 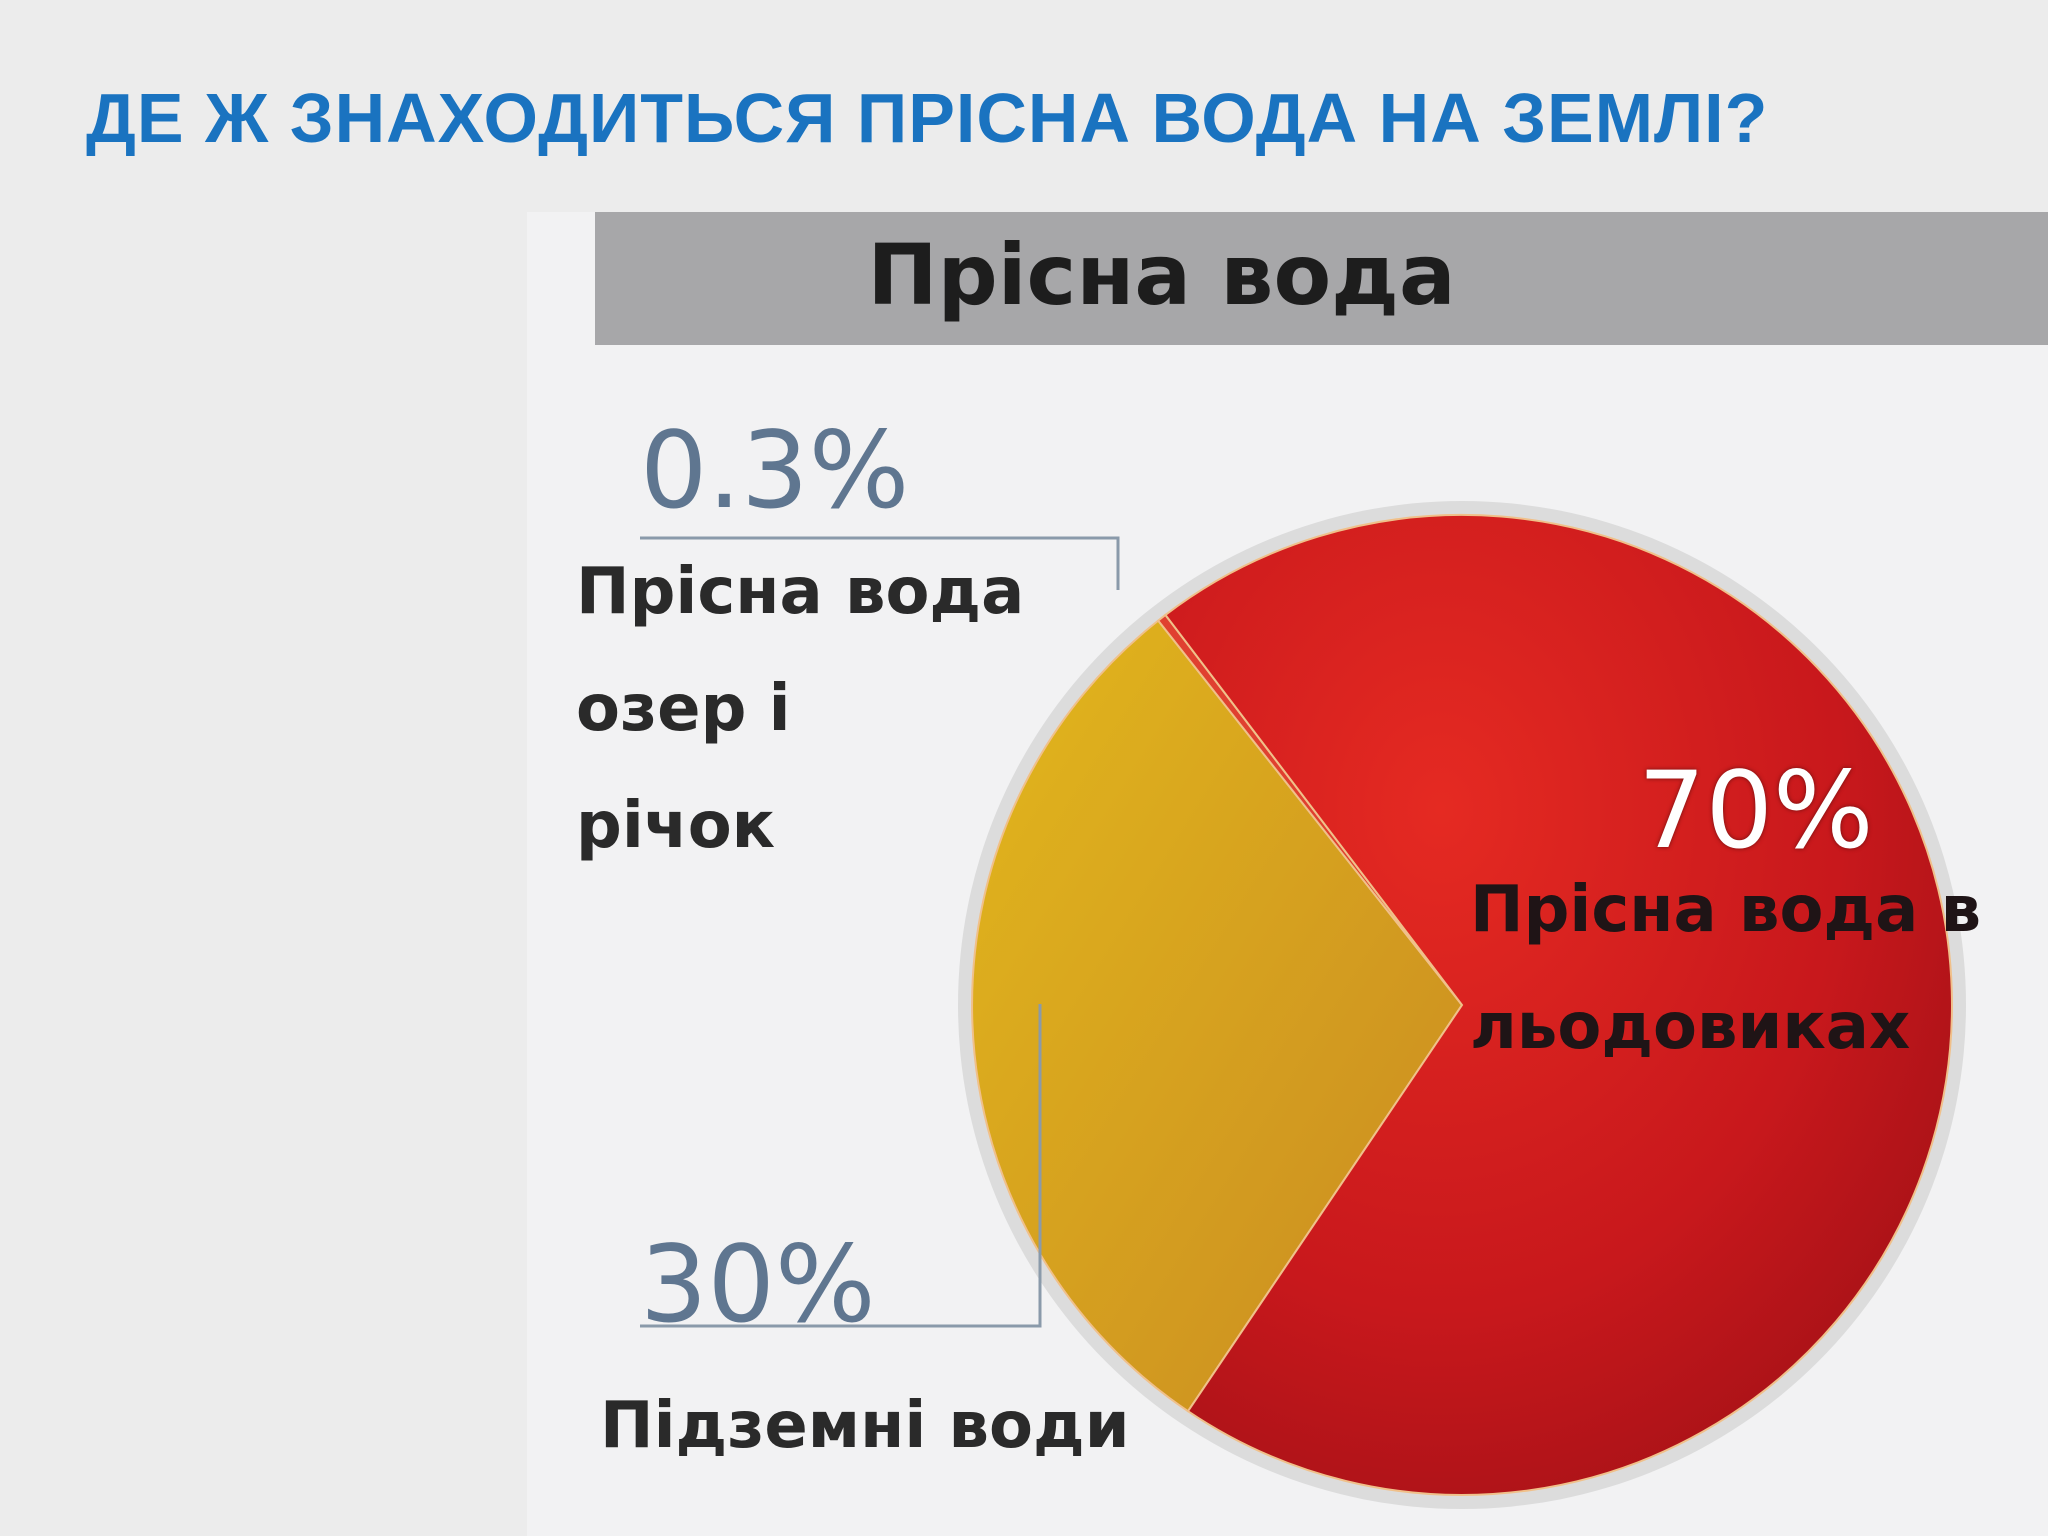 What do you see at coordinates (800, 592) in the screenshot?
I see `category-line: Прісна вода` at bounding box center [800, 592].